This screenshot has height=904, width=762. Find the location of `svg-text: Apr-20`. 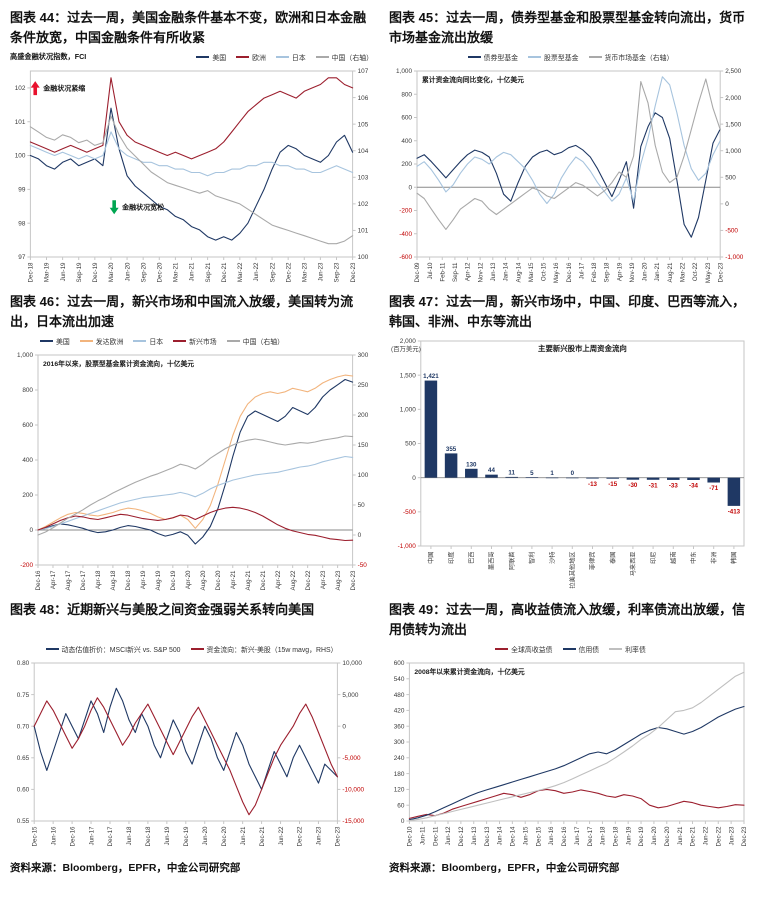

svg-text: Apr-20 is located at coordinates (188, 579).